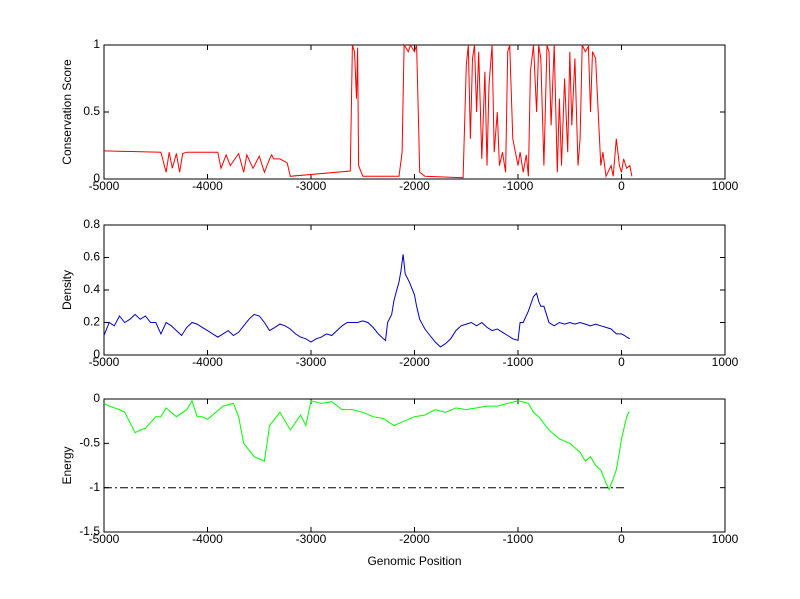 The height and width of the screenshot is (599, 800). I want to click on y-tick-label: 1, so click(96, 44).